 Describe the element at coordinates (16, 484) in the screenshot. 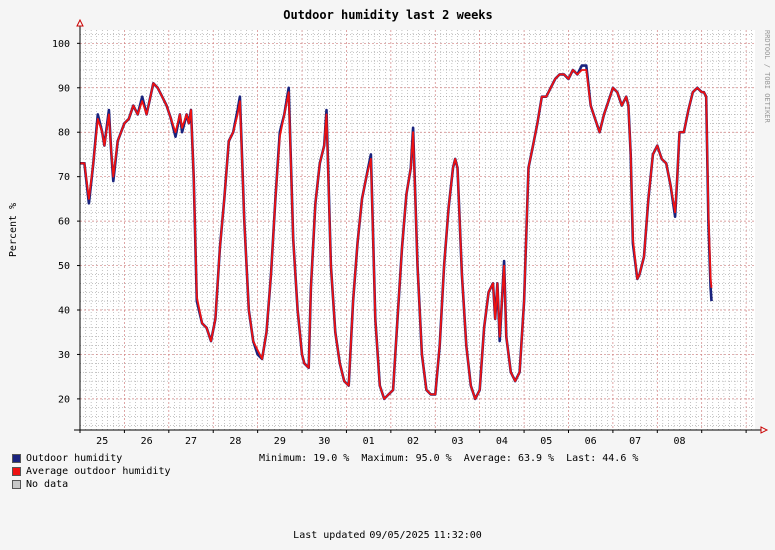

I see `legend-swatch-no-data` at that location.